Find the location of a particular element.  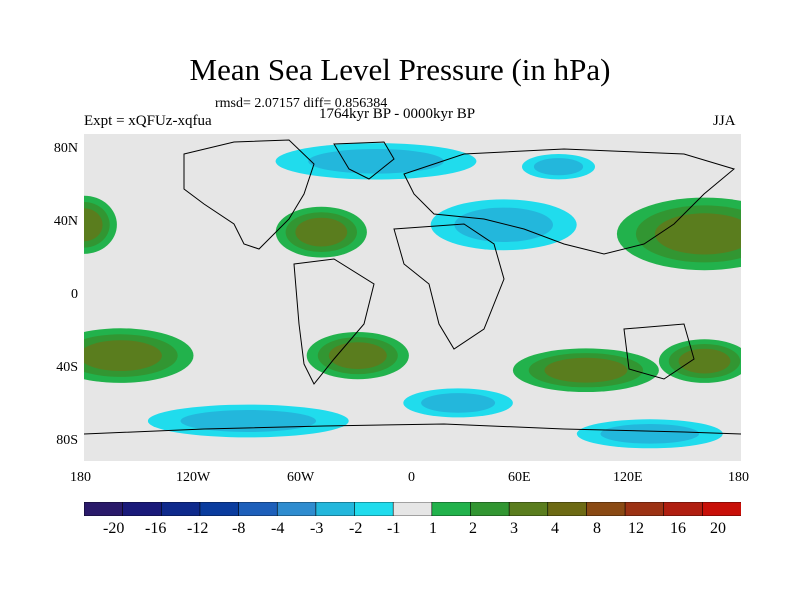

x-tick-label-120w: 120W is located at coordinates (193, 477).